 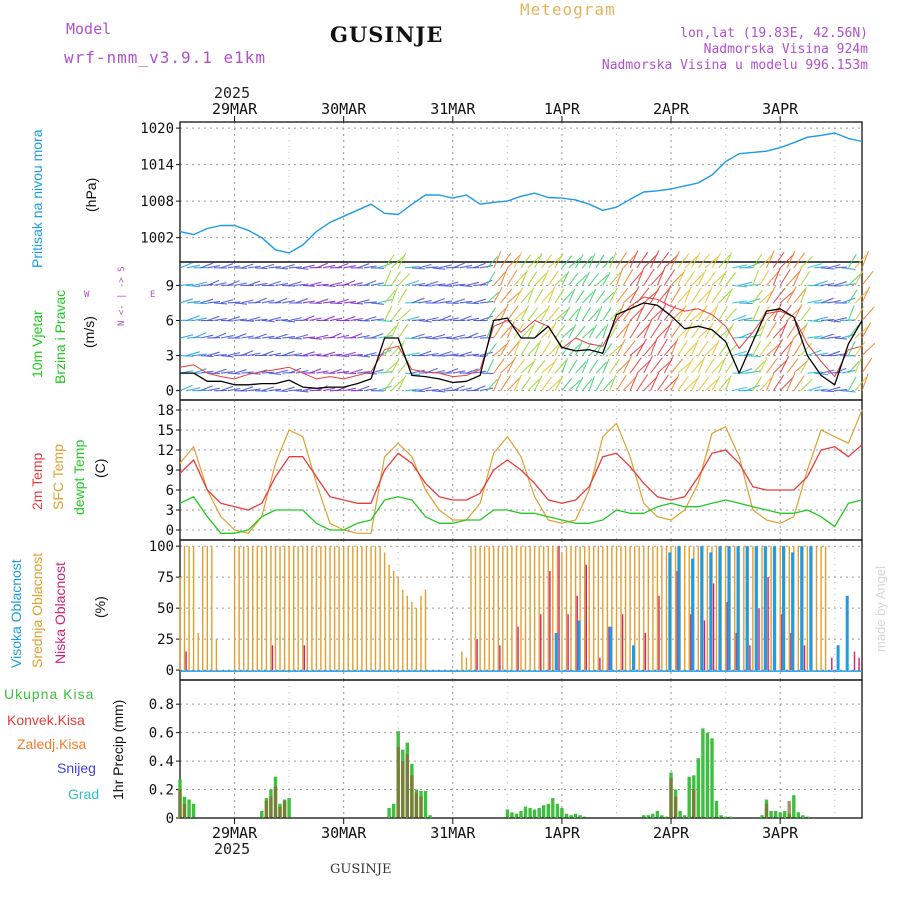 What do you see at coordinates (170, 471) in the screenshot?
I see `y-tick-label: 9` at bounding box center [170, 471].